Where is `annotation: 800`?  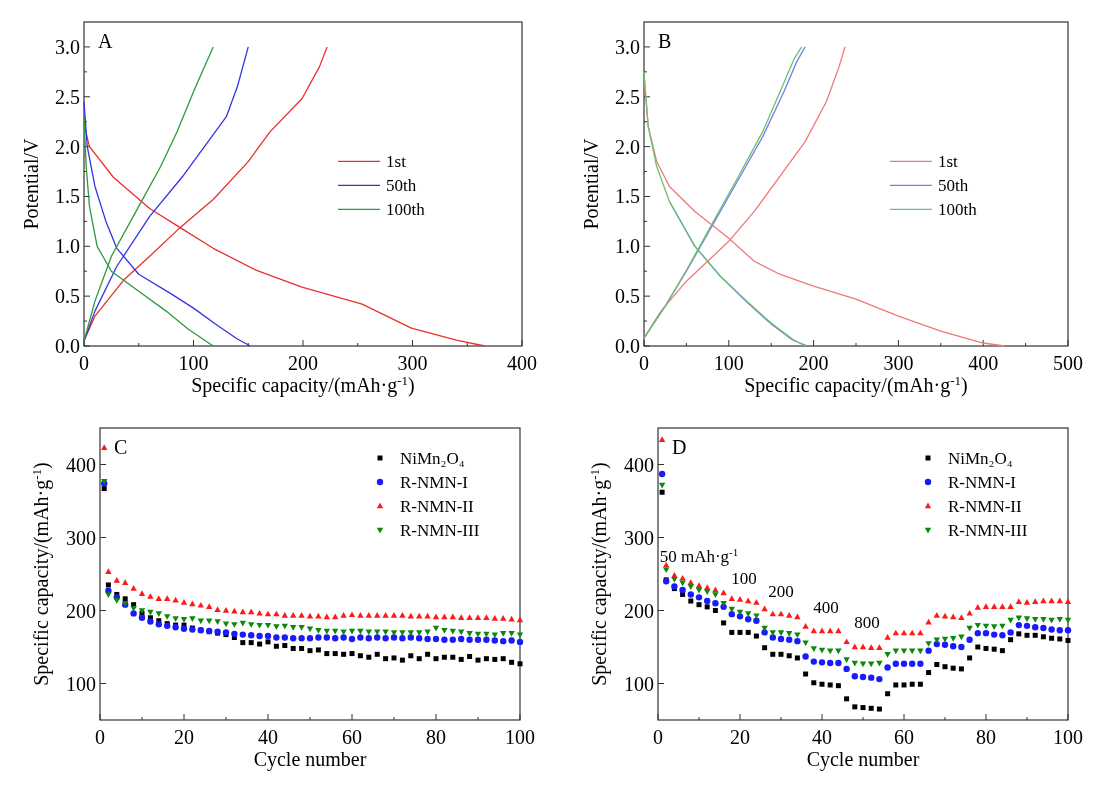
annotation: 800 is located at coordinates (867, 623).